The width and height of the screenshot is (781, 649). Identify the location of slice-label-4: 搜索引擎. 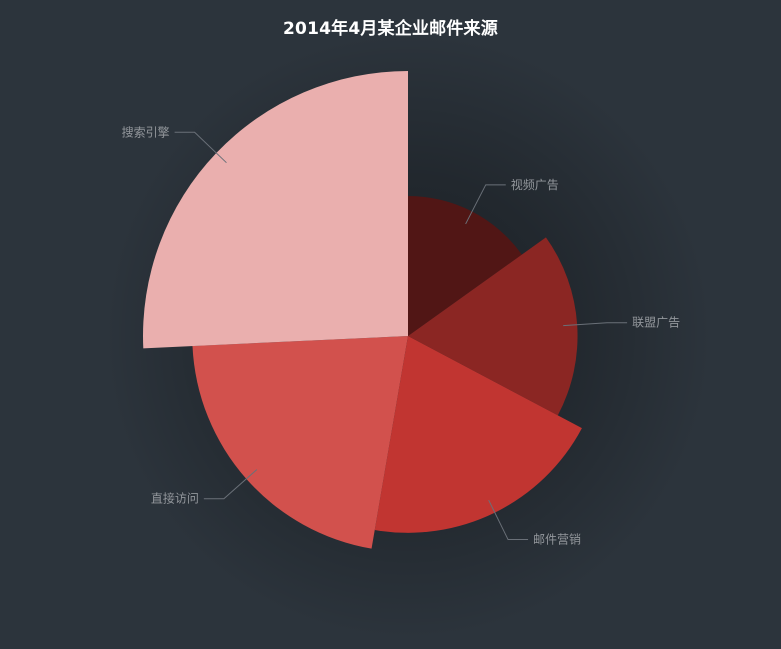
(146, 131).